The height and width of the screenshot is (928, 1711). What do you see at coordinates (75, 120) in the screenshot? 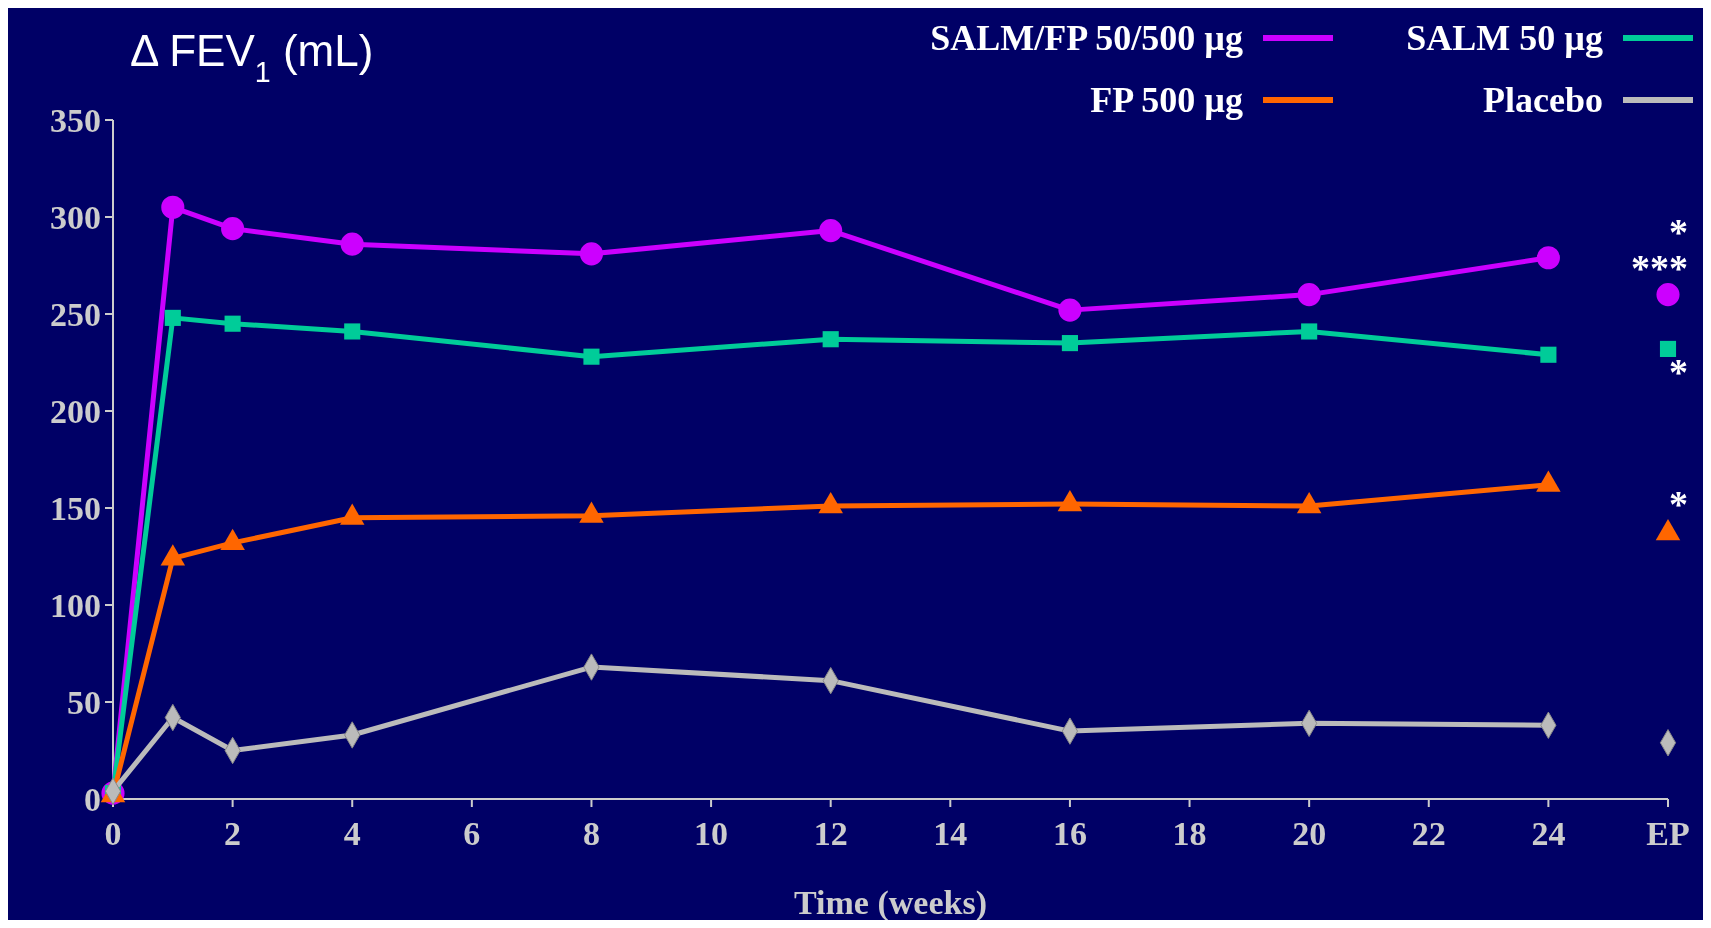
I see `y-tick-label: 350` at bounding box center [75, 120].